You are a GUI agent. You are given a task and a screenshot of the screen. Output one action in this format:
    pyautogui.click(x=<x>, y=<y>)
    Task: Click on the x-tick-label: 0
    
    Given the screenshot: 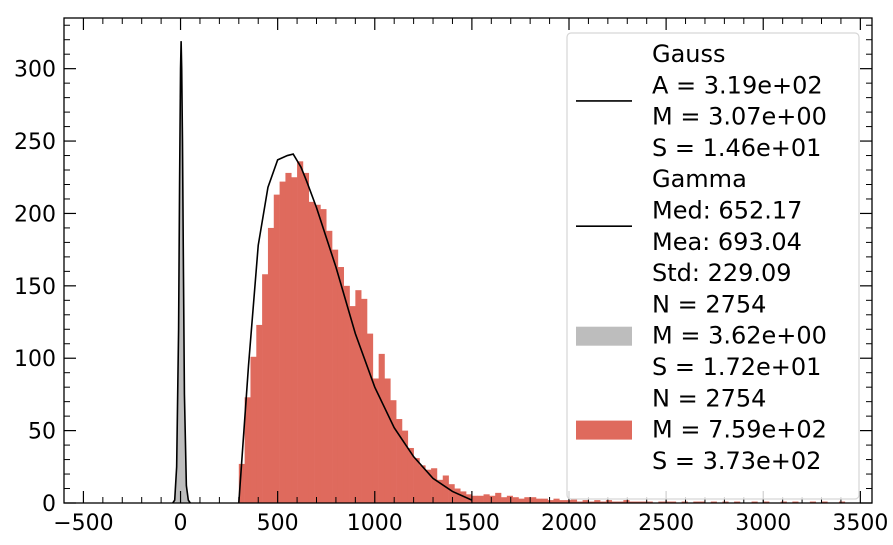 What is the action you would take?
    pyautogui.click(x=181, y=523)
    